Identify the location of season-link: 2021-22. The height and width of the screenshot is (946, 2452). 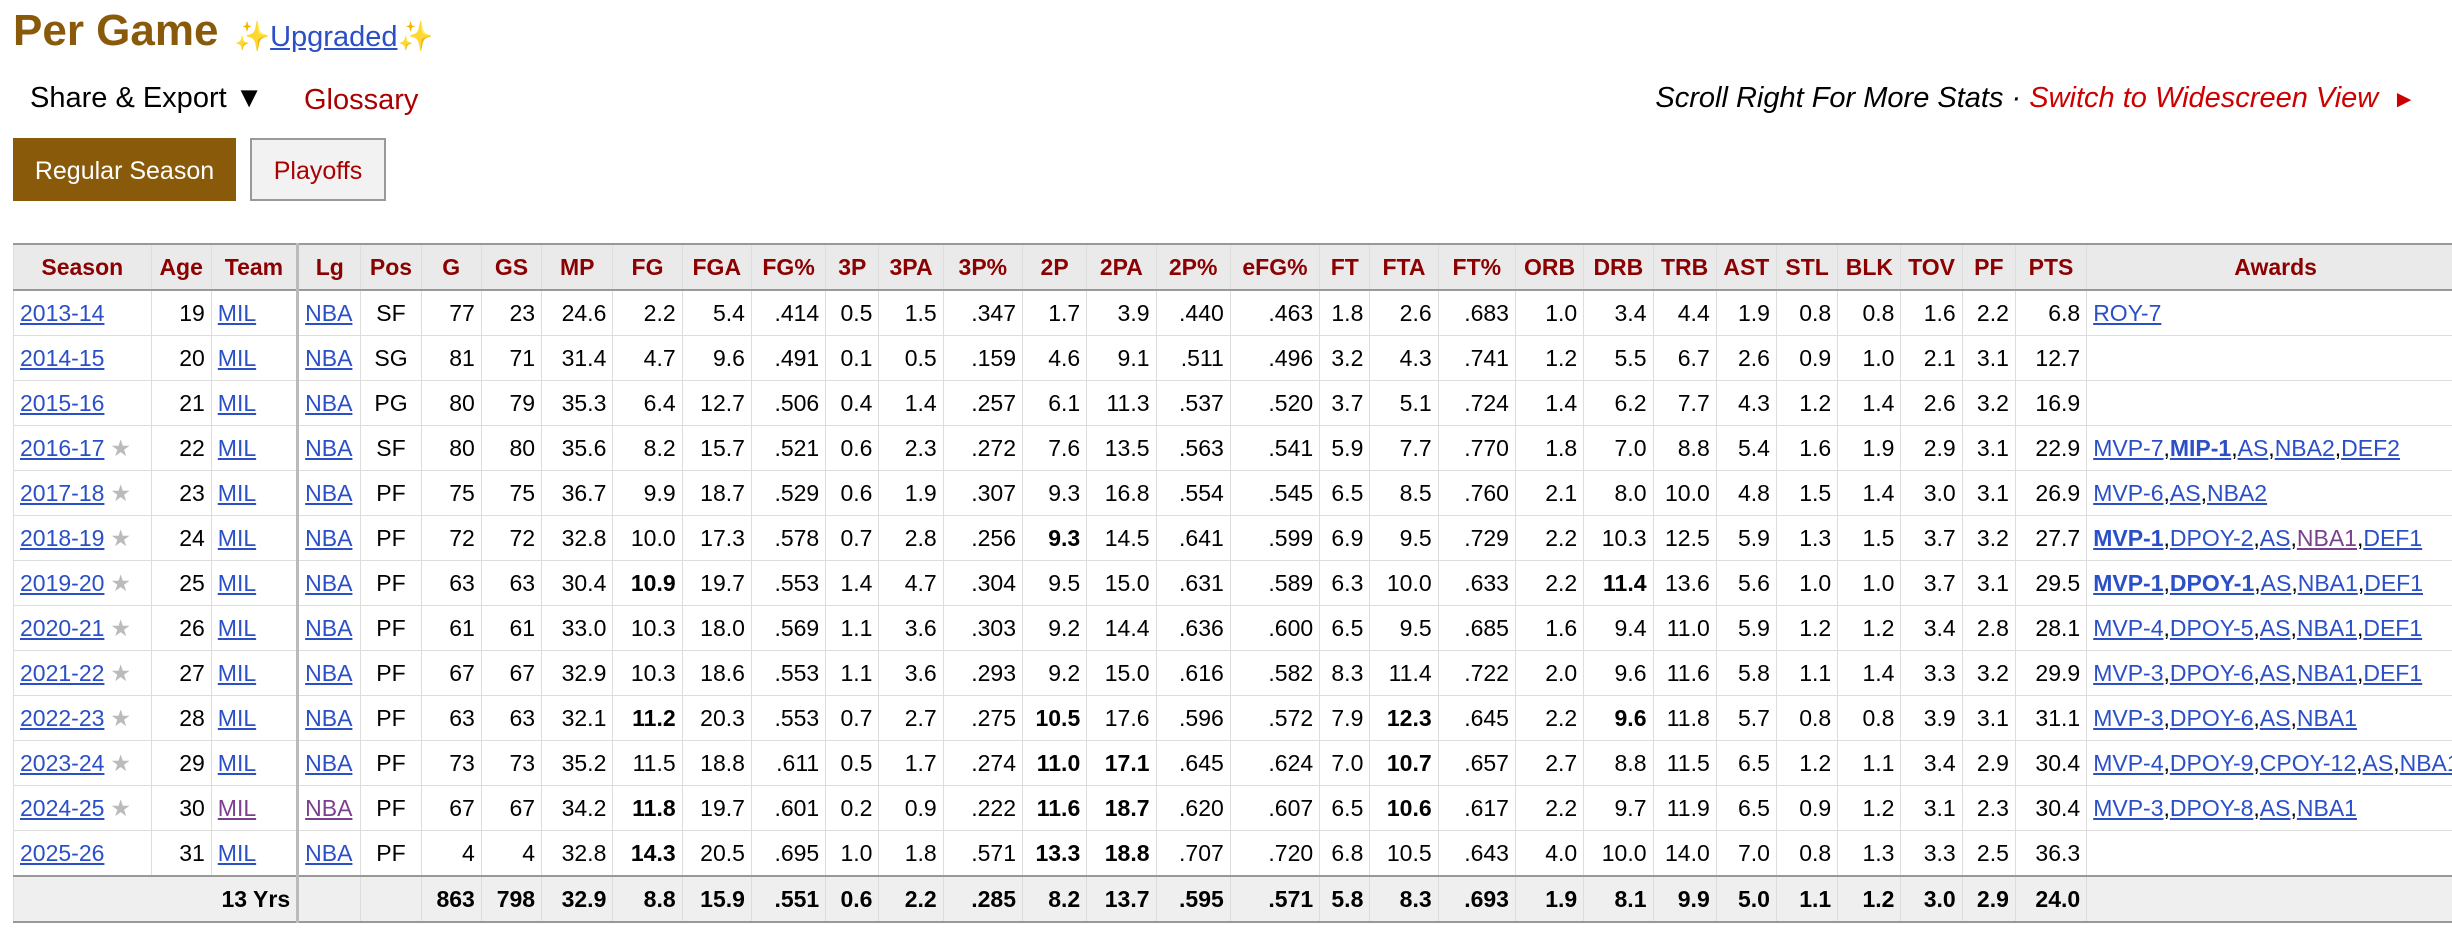
(62, 672).